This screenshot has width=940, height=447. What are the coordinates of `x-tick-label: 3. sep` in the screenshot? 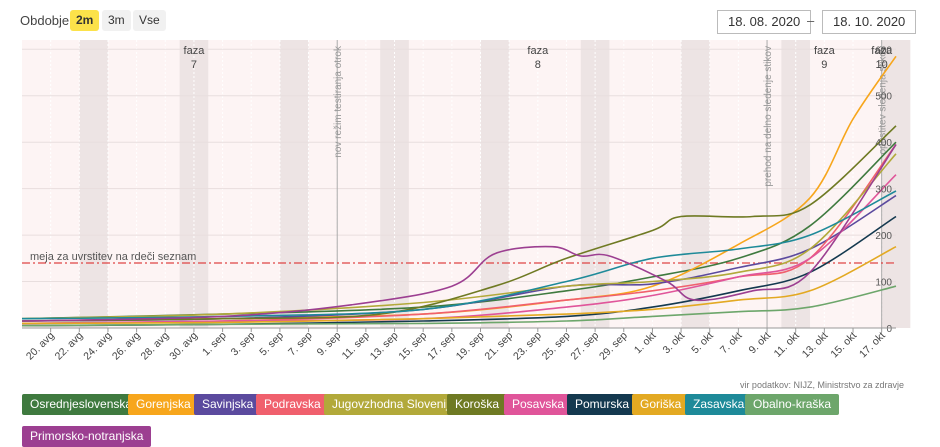 It's located at (243, 344).